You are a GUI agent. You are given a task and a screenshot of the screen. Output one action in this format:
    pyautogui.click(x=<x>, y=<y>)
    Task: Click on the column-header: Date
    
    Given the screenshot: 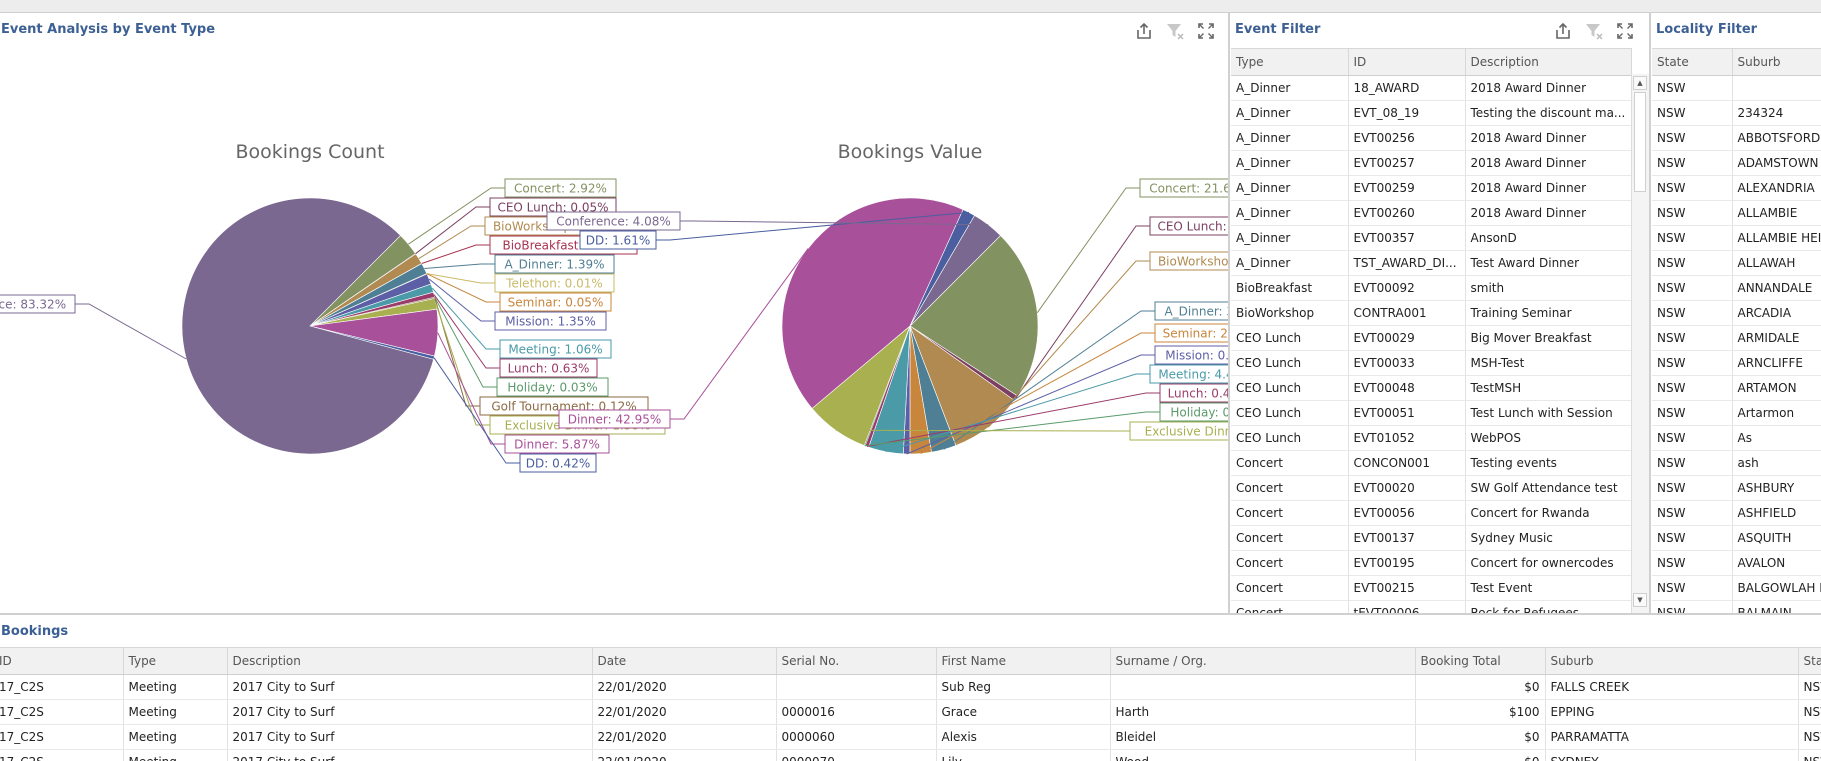 What is the action you would take?
    pyautogui.click(x=684, y=661)
    